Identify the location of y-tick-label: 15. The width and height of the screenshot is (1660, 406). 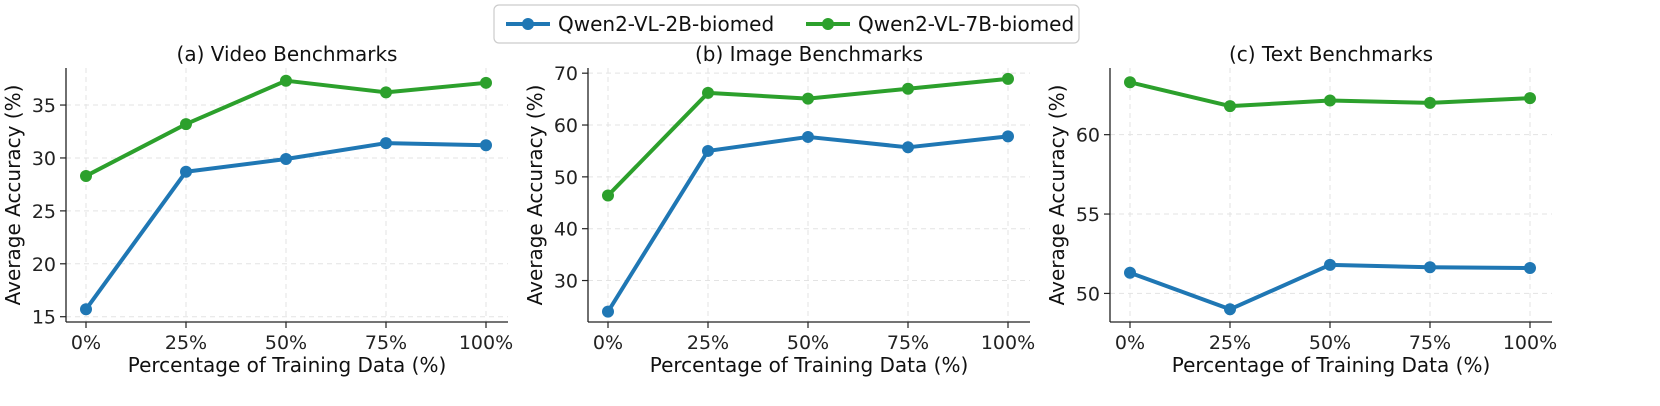
(44, 318).